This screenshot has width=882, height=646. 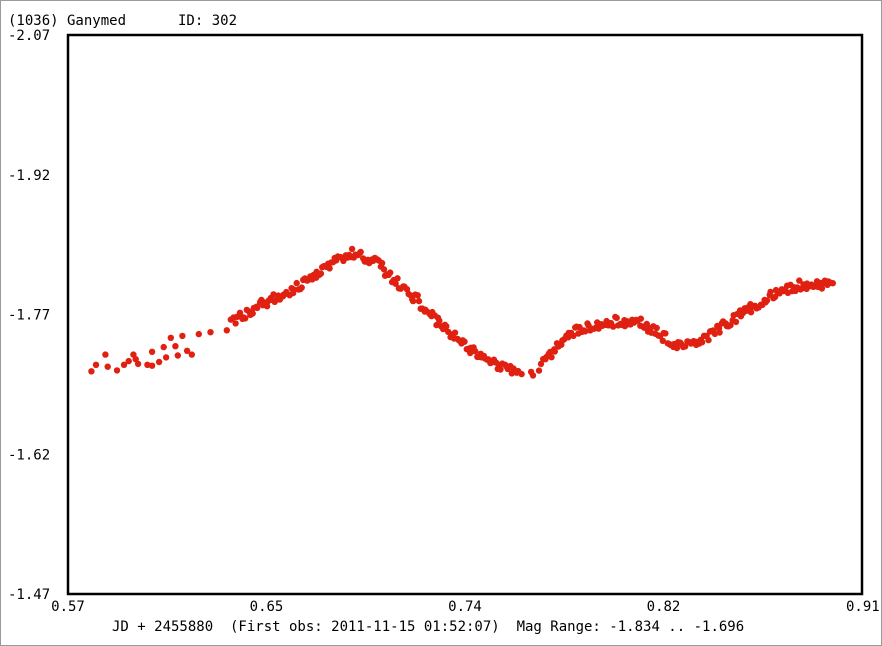 What do you see at coordinates (29, 595) in the screenshot?
I see `y-tick-label: -1.47` at bounding box center [29, 595].